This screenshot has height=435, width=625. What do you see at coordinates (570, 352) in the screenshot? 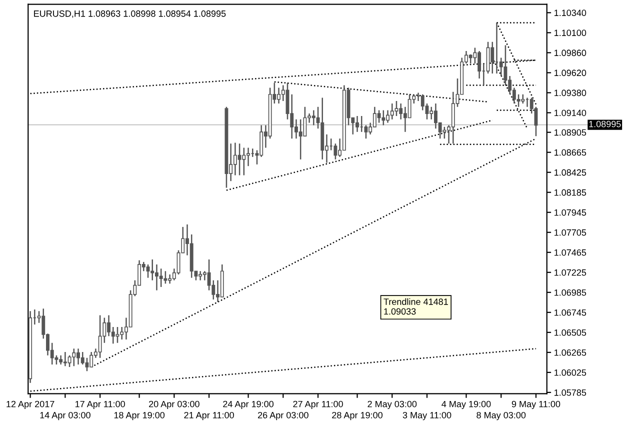
I see `y-tick-label: 1.06265` at bounding box center [570, 352].